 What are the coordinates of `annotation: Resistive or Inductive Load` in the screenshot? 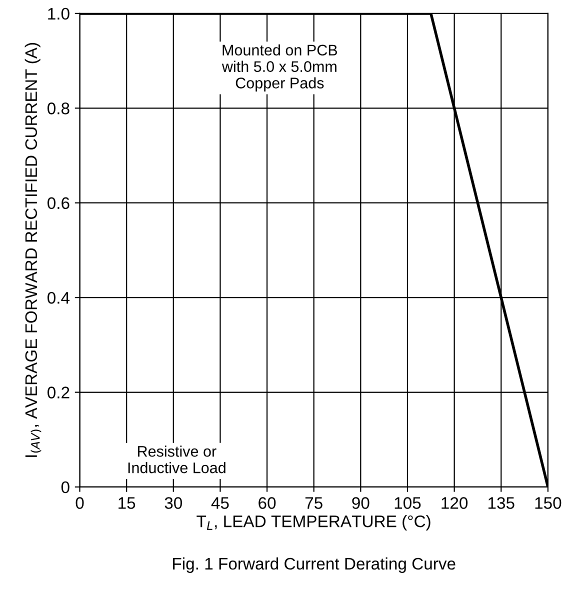 It's located at (177, 460).